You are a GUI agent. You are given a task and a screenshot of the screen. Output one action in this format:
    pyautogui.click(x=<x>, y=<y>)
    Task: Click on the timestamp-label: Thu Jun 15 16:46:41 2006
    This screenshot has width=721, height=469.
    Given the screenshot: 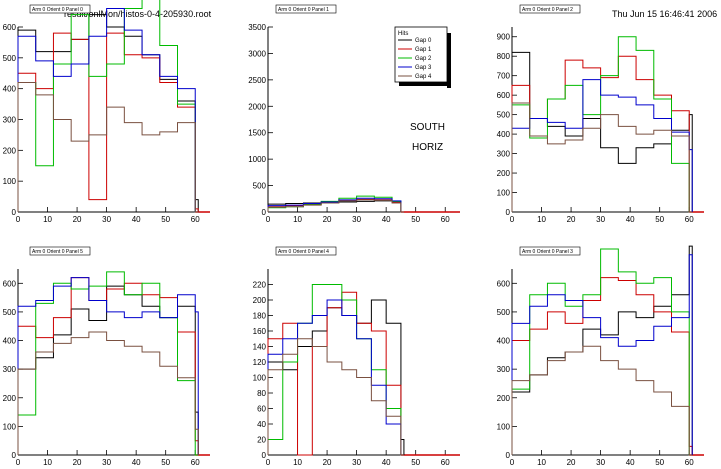 What is the action you would take?
    pyautogui.click(x=665, y=14)
    